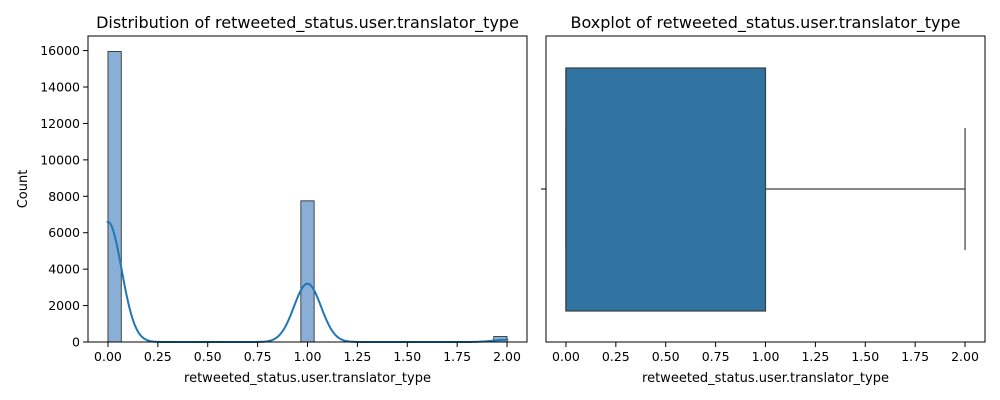  What do you see at coordinates (60, 87) in the screenshot?
I see `histogram-y-tick-label: 14000` at bounding box center [60, 87].